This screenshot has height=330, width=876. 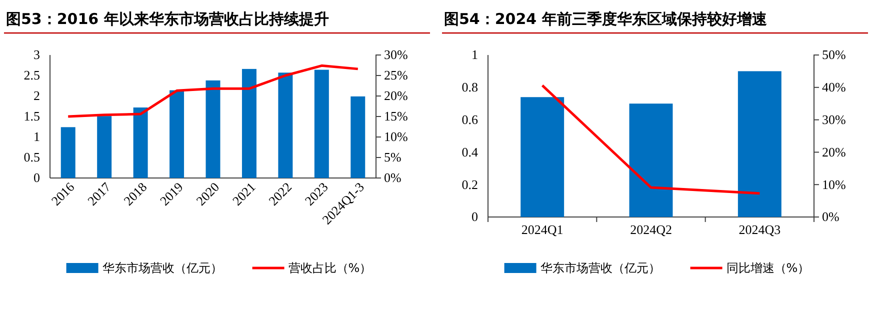 I want to click on y2-tick-label: 40%, so click(x=834, y=87).